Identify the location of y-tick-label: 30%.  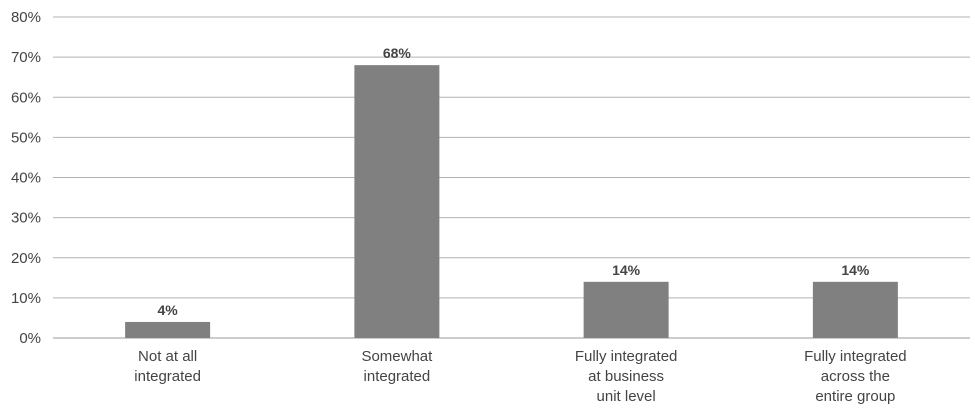
(26, 218).